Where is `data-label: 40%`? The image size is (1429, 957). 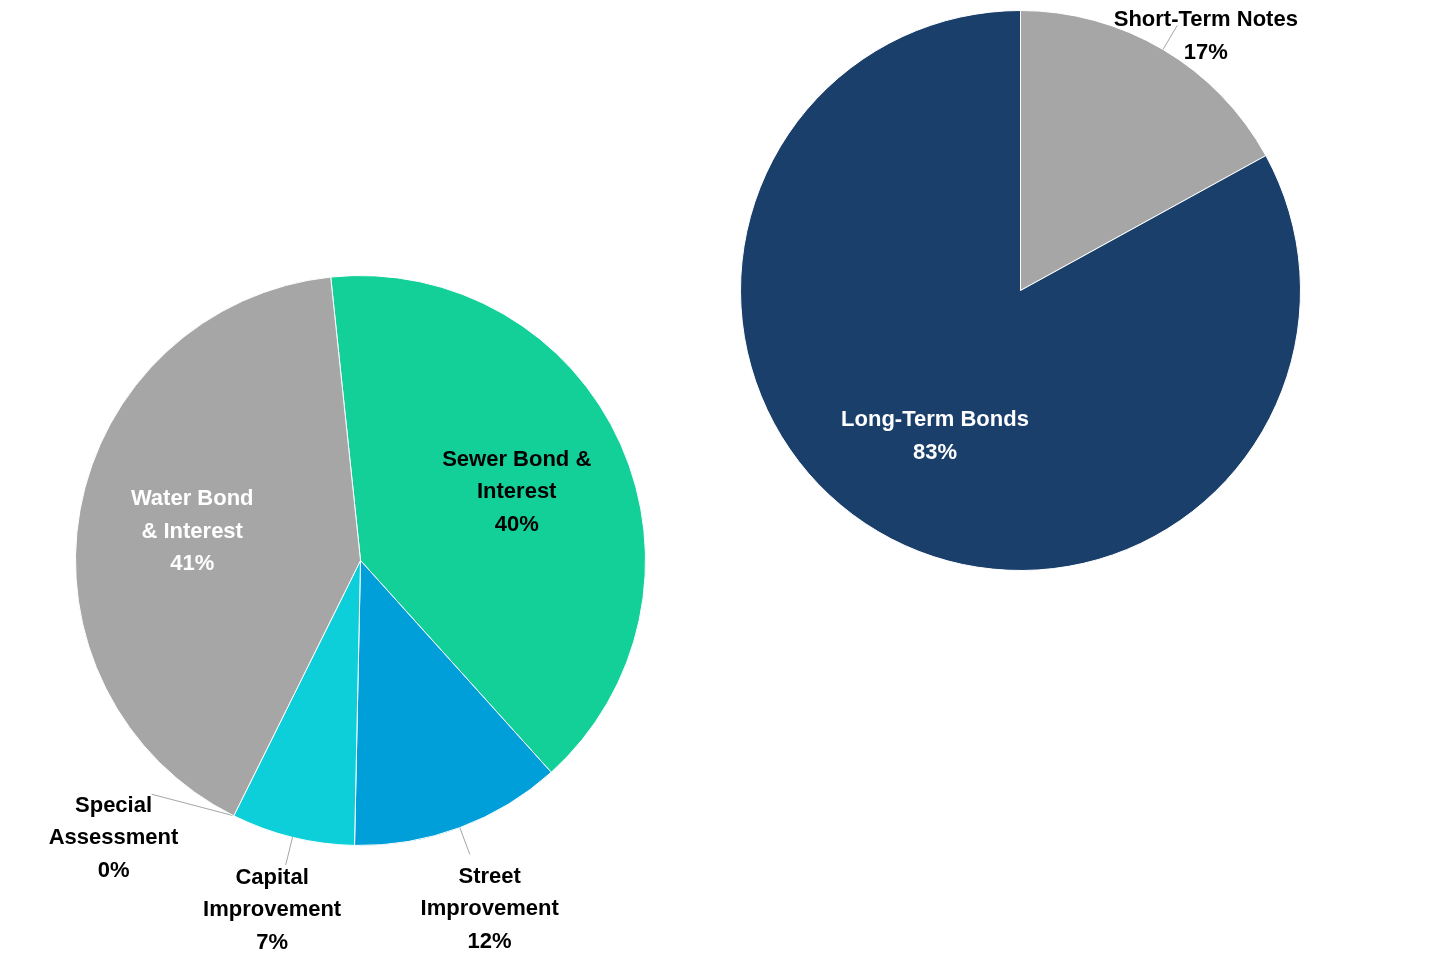
data-label: 40% is located at coordinates (516, 523).